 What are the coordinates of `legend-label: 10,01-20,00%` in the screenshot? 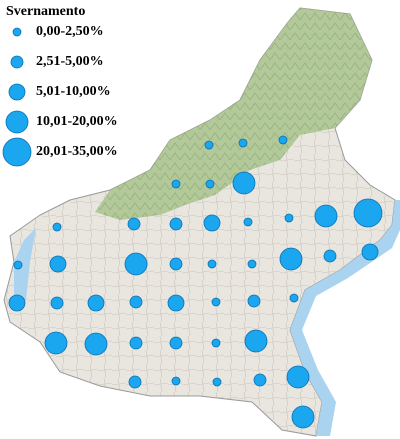 It's located at (77, 121).